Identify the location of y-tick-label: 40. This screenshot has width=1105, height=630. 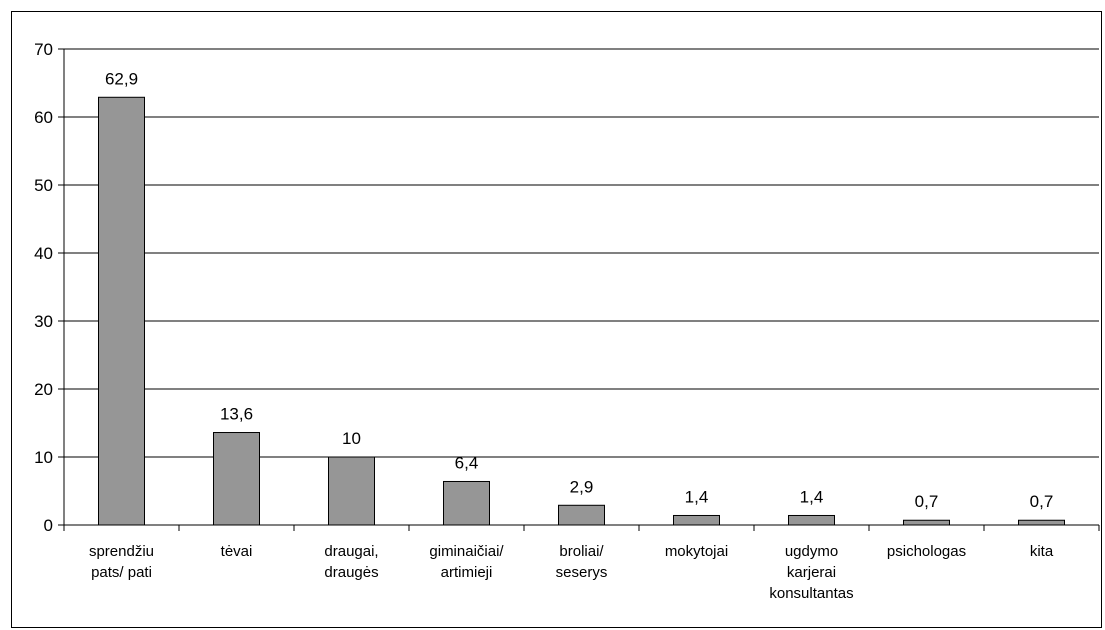
(43, 253).